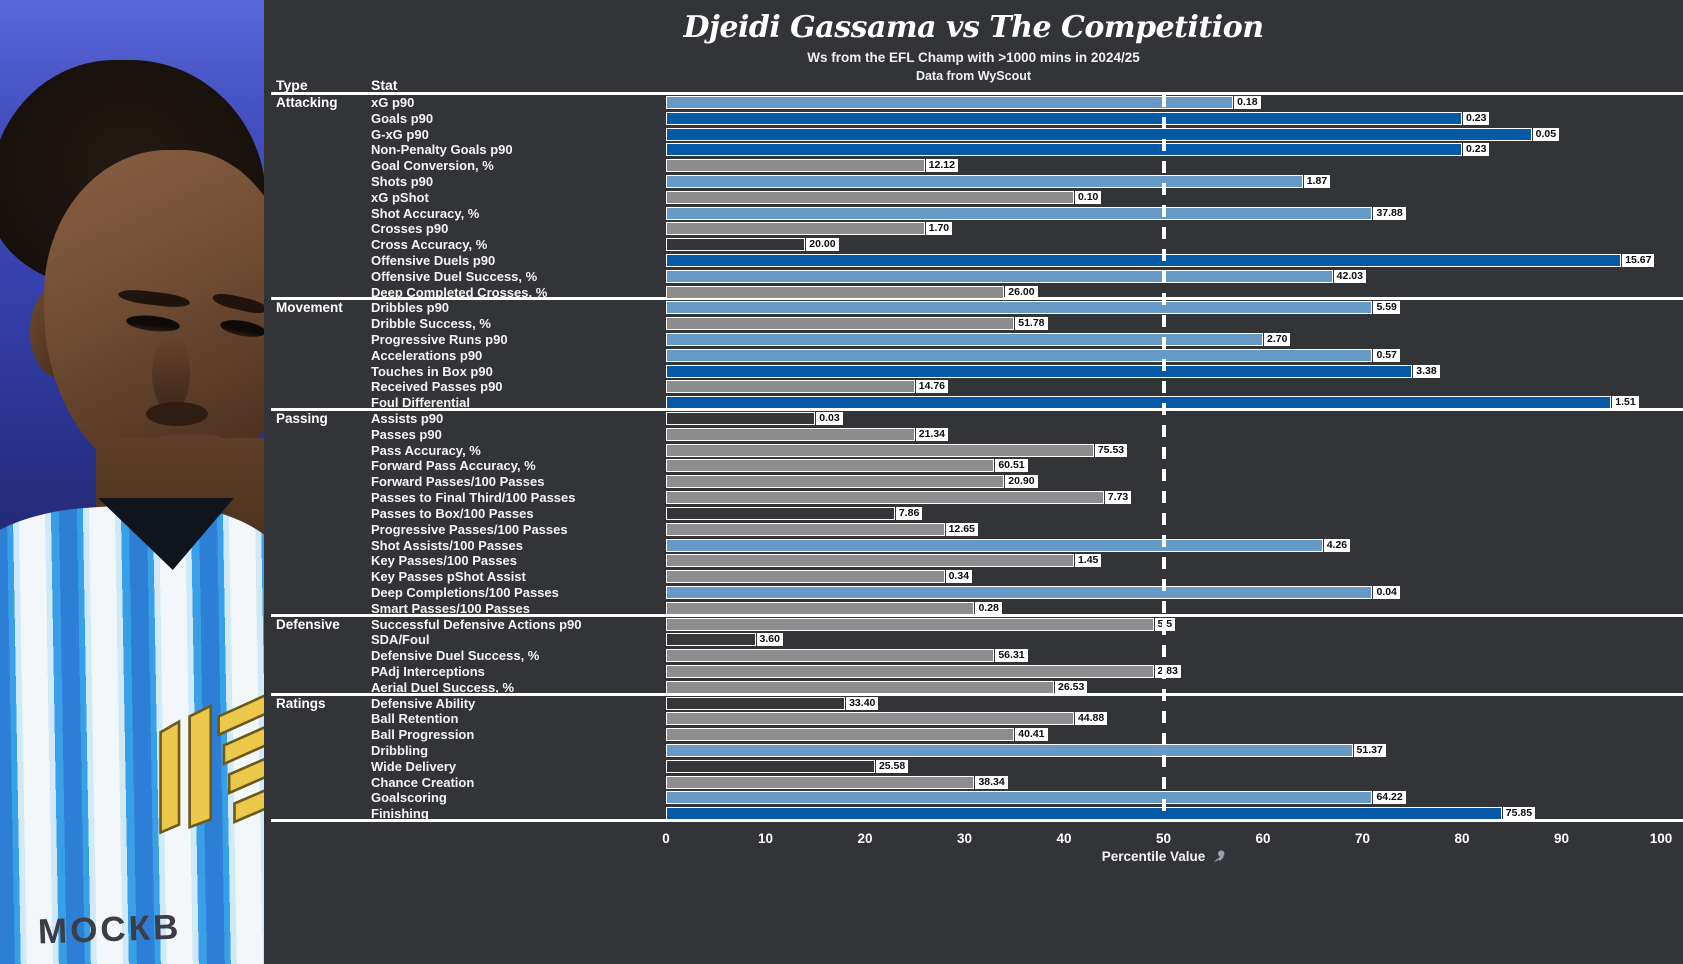 This screenshot has width=1683, height=964. I want to click on value-label: 15.67, so click(1638, 261).